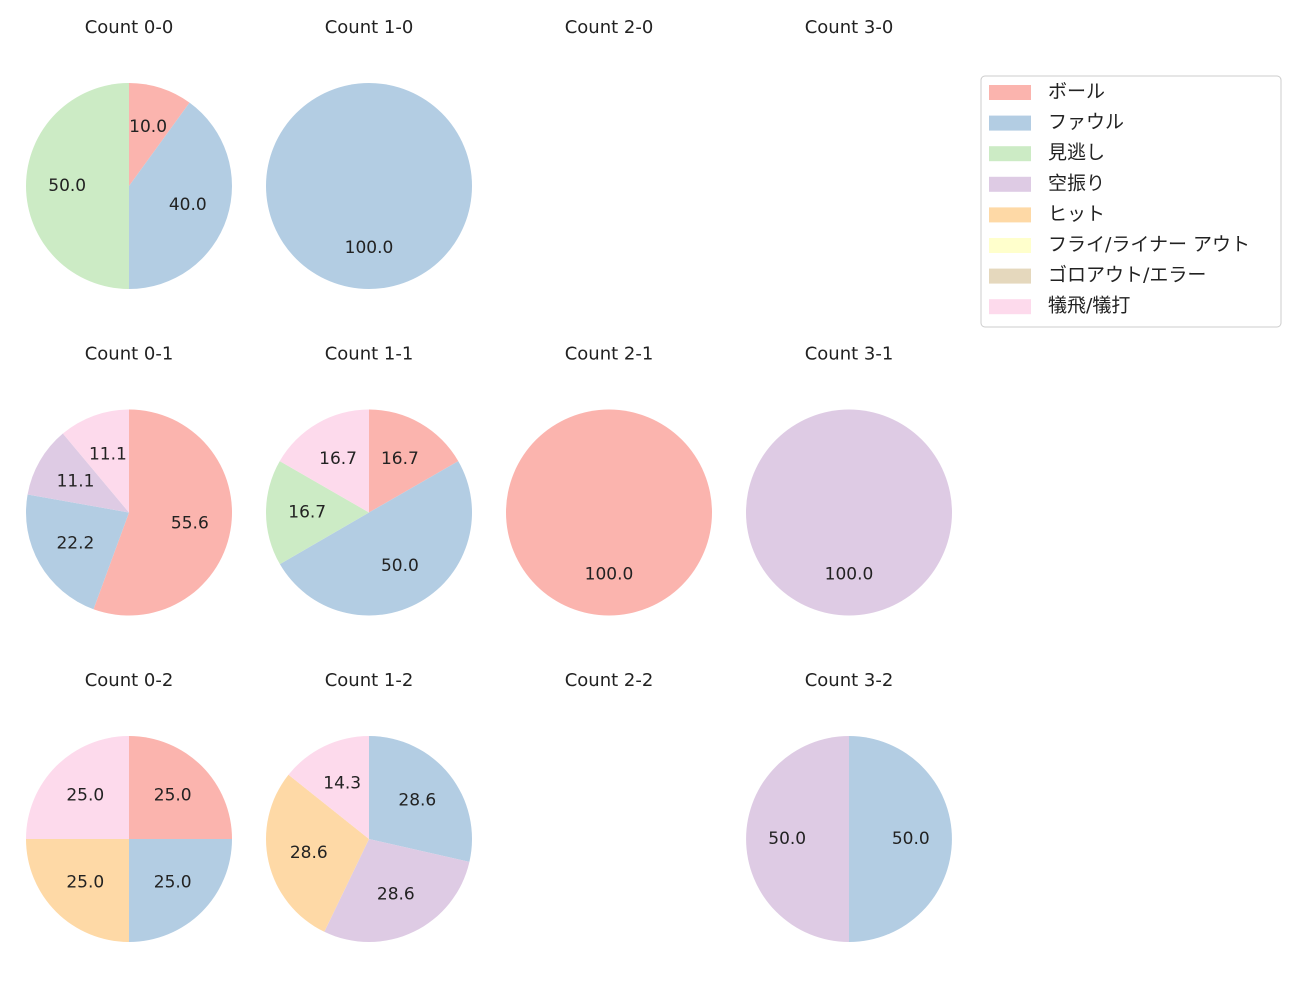 This screenshot has height=1000, width=1300. I want to click on chart-title: Count 3-1, so click(849, 354).